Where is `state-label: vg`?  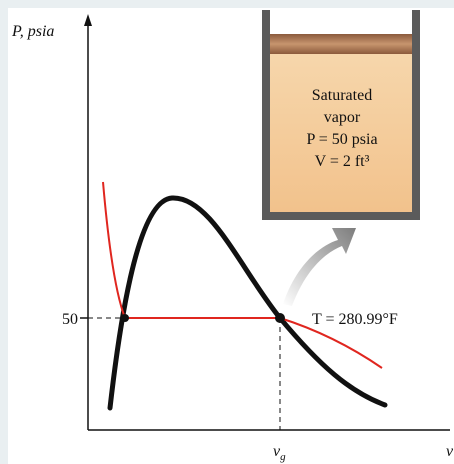 state-label: vg is located at coordinates (279, 453).